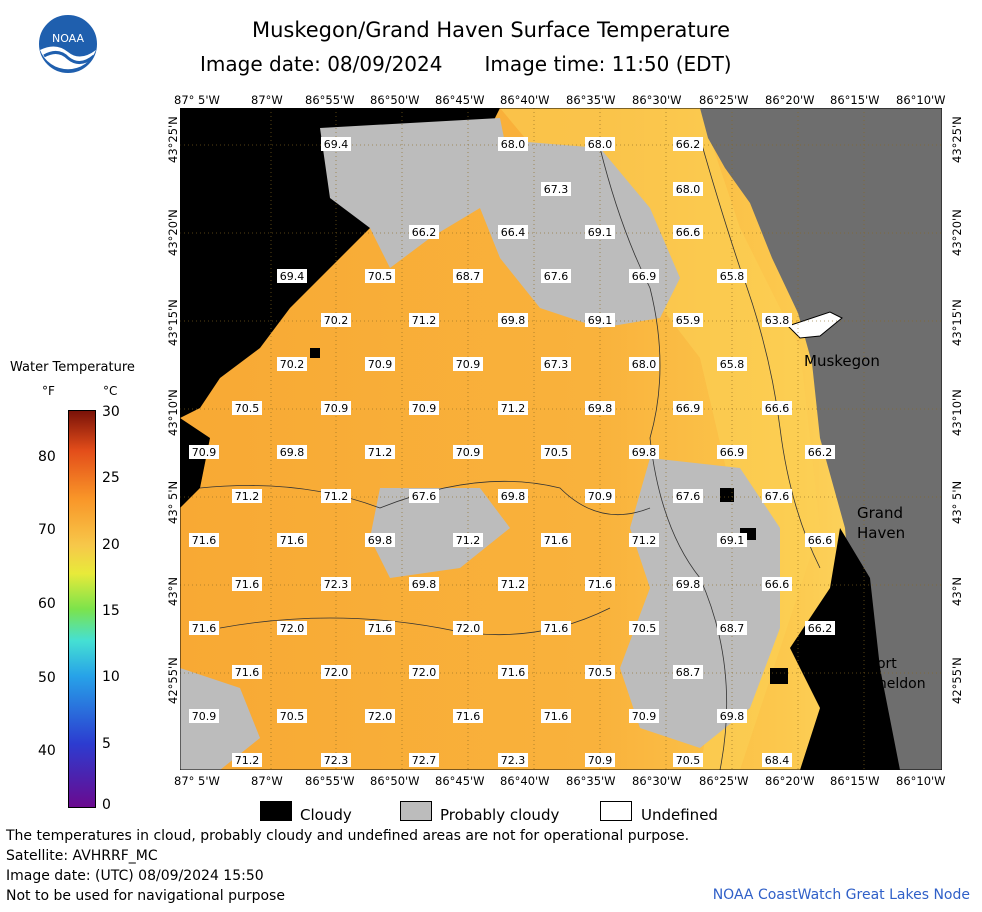 Image resolution: width=982 pixels, height=912 pixels. Describe the element at coordinates (600, 672) in the screenshot. I see `temperature-label: 70.5` at that location.